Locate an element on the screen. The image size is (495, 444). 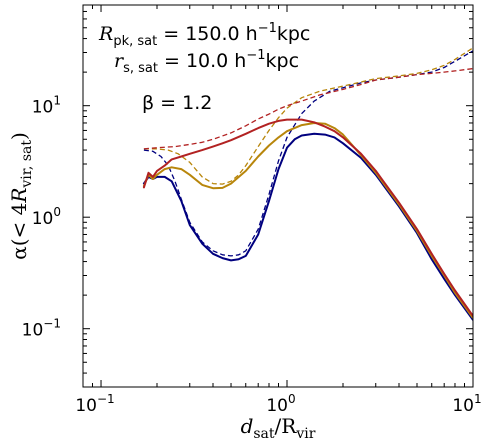
y-tick-label: 10¹ is located at coordinates (46, 106).